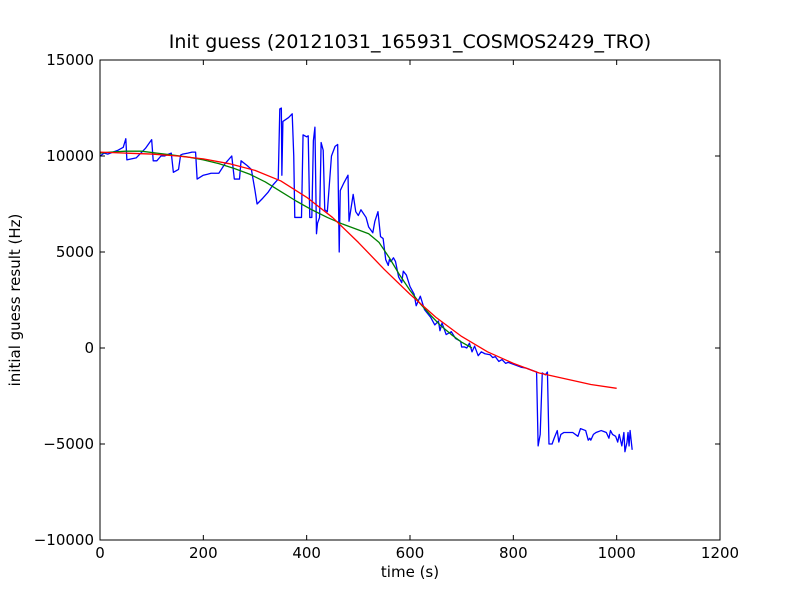 Image resolution: width=800 pixels, height=600 pixels. Describe the element at coordinates (70, 156) in the screenshot. I see `y-tick-label: 10000` at that location.